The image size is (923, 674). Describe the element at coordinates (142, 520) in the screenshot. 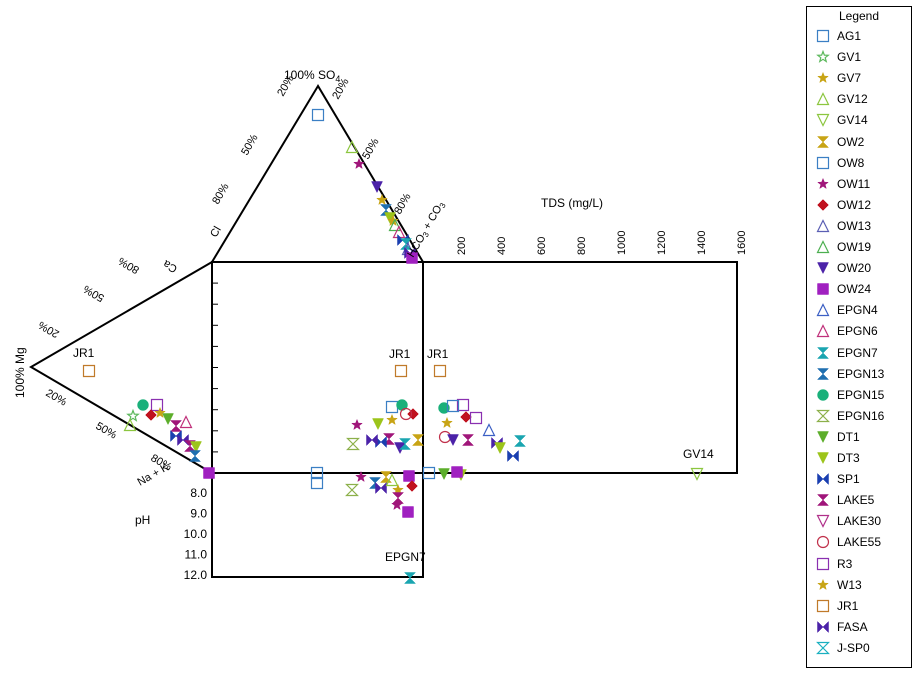

I see `ph-label: pH` at that location.